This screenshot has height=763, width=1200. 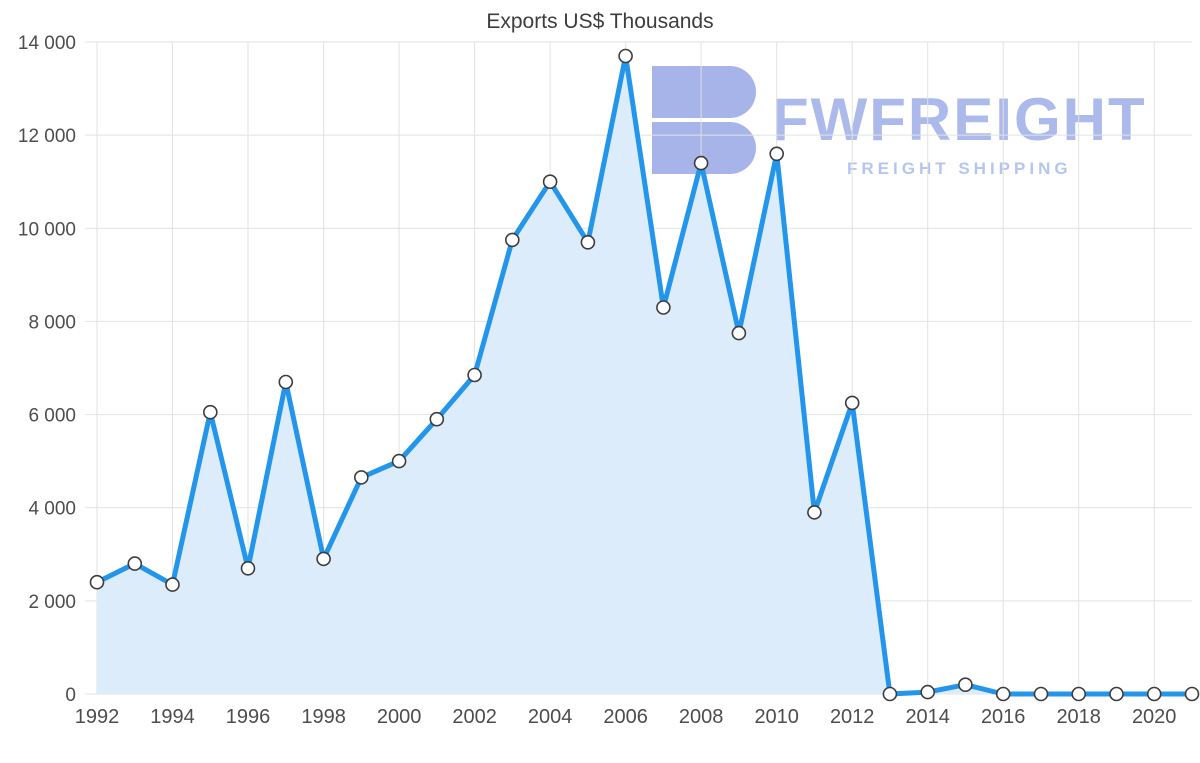 What do you see at coordinates (47, 136) in the screenshot?
I see `y-tick-label: 12 000` at bounding box center [47, 136].